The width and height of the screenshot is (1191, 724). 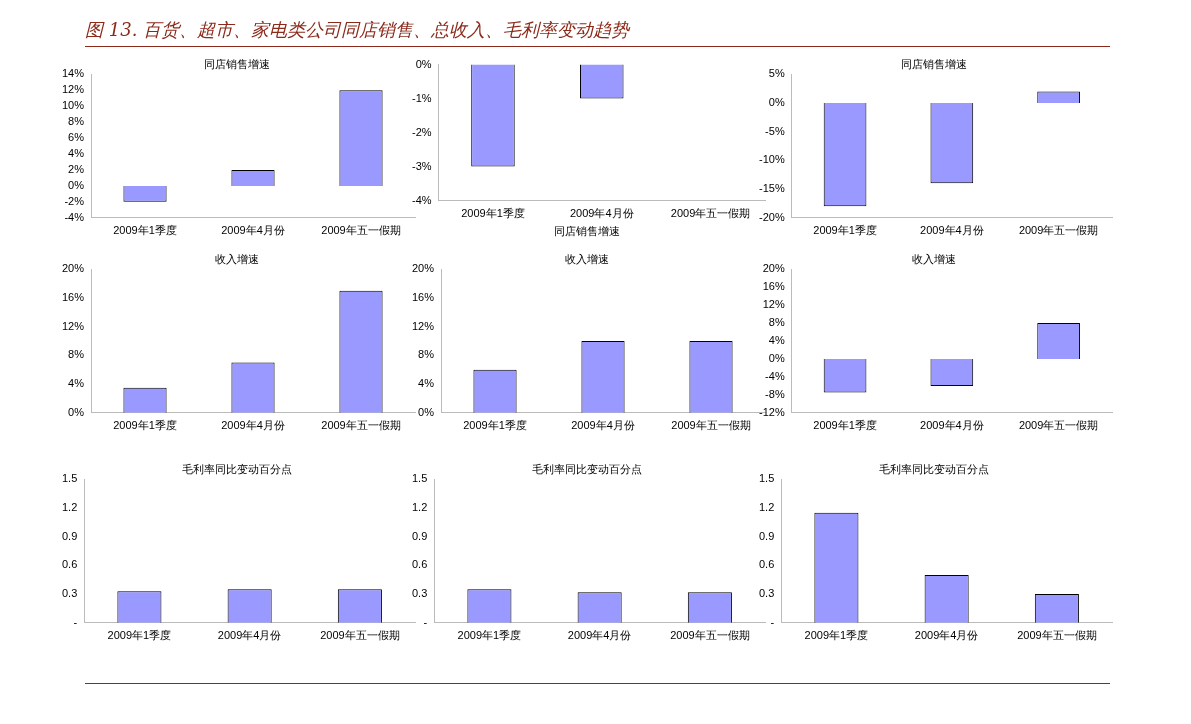 What do you see at coordinates (422, 97) in the screenshot?
I see `y-tick-label: -1%` at bounding box center [422, 97].